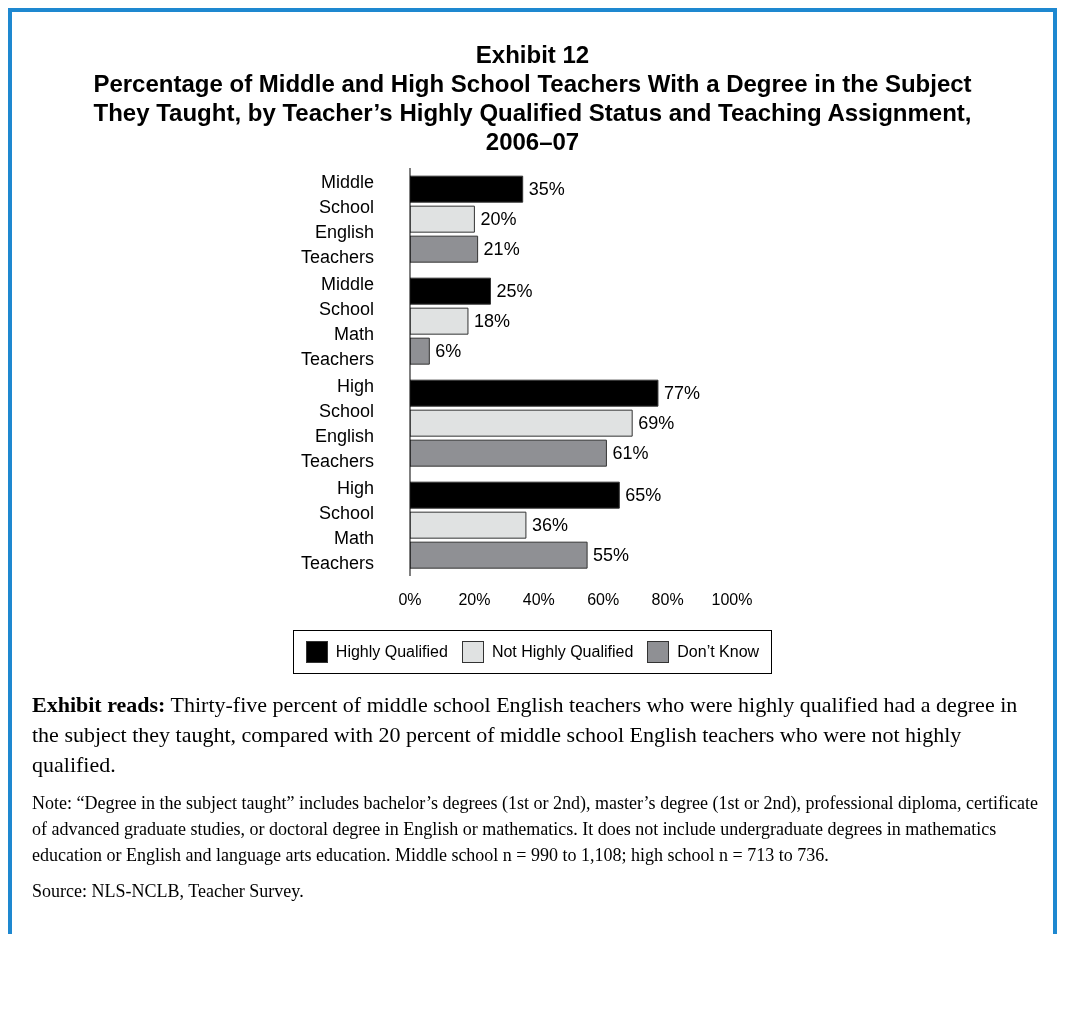  What do you see at coordinates (718, 652) in the screenshot?
I see `legend-label: Don’t Know` at bounding box center [718, 652].